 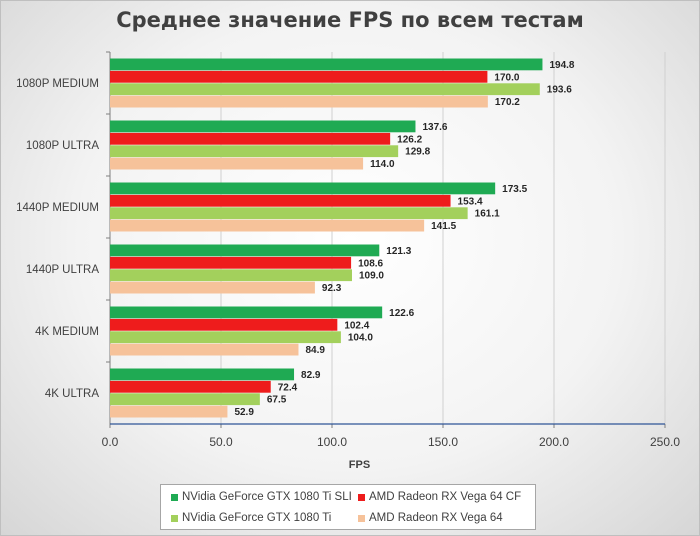 I want to click on legend-label: AMD Radeon RX Vega 64 CF, so click(x=445, y=497).